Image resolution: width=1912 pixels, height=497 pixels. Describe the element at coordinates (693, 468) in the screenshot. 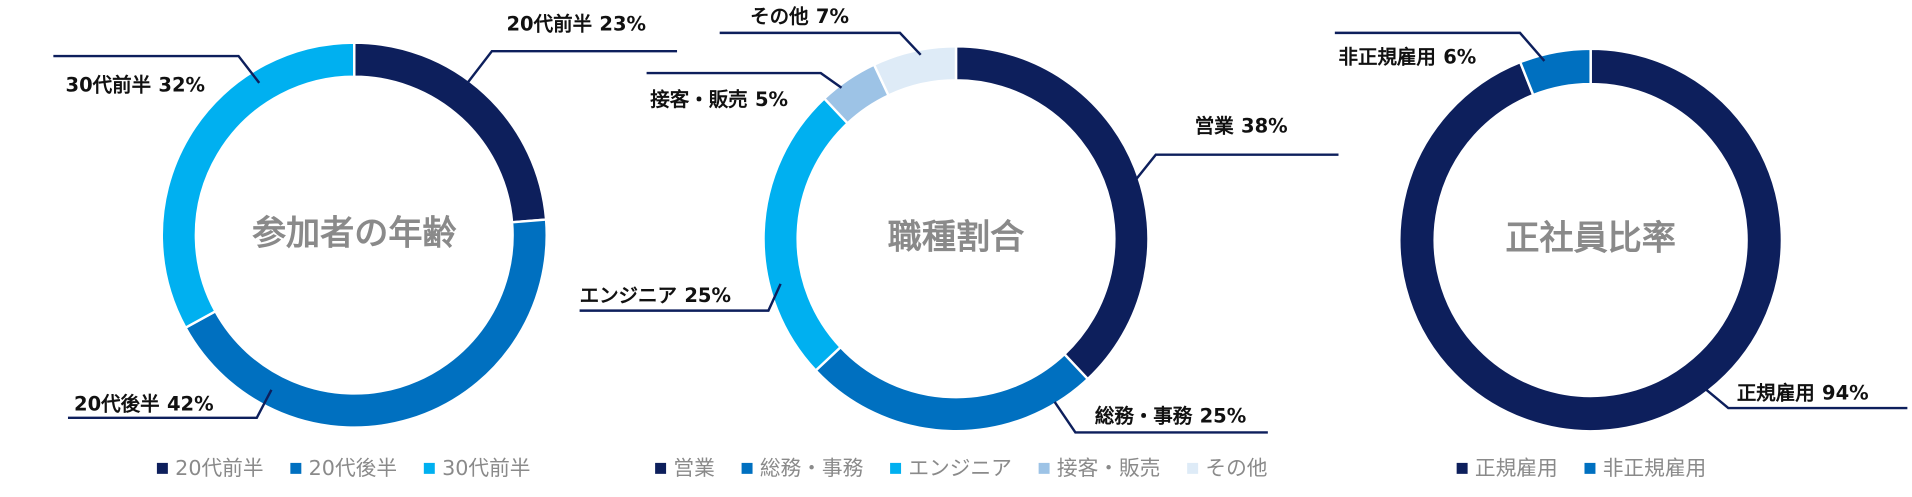

I see `legend-label: 営業` at that location.